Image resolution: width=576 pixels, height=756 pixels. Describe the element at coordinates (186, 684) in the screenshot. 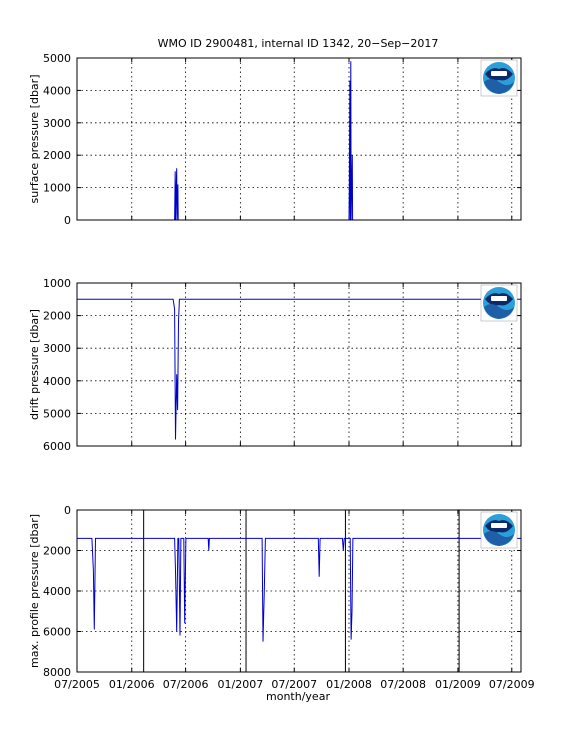

I see `x-tick-label: 07/2006` at that location.